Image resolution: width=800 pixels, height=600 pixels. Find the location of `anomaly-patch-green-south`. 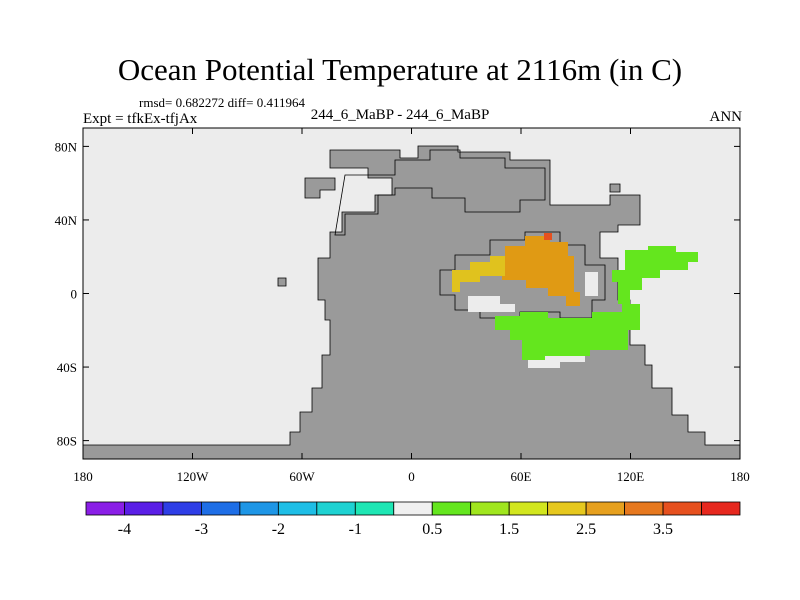

anomaly-patch-green-south is located at coordinates (567, 332).